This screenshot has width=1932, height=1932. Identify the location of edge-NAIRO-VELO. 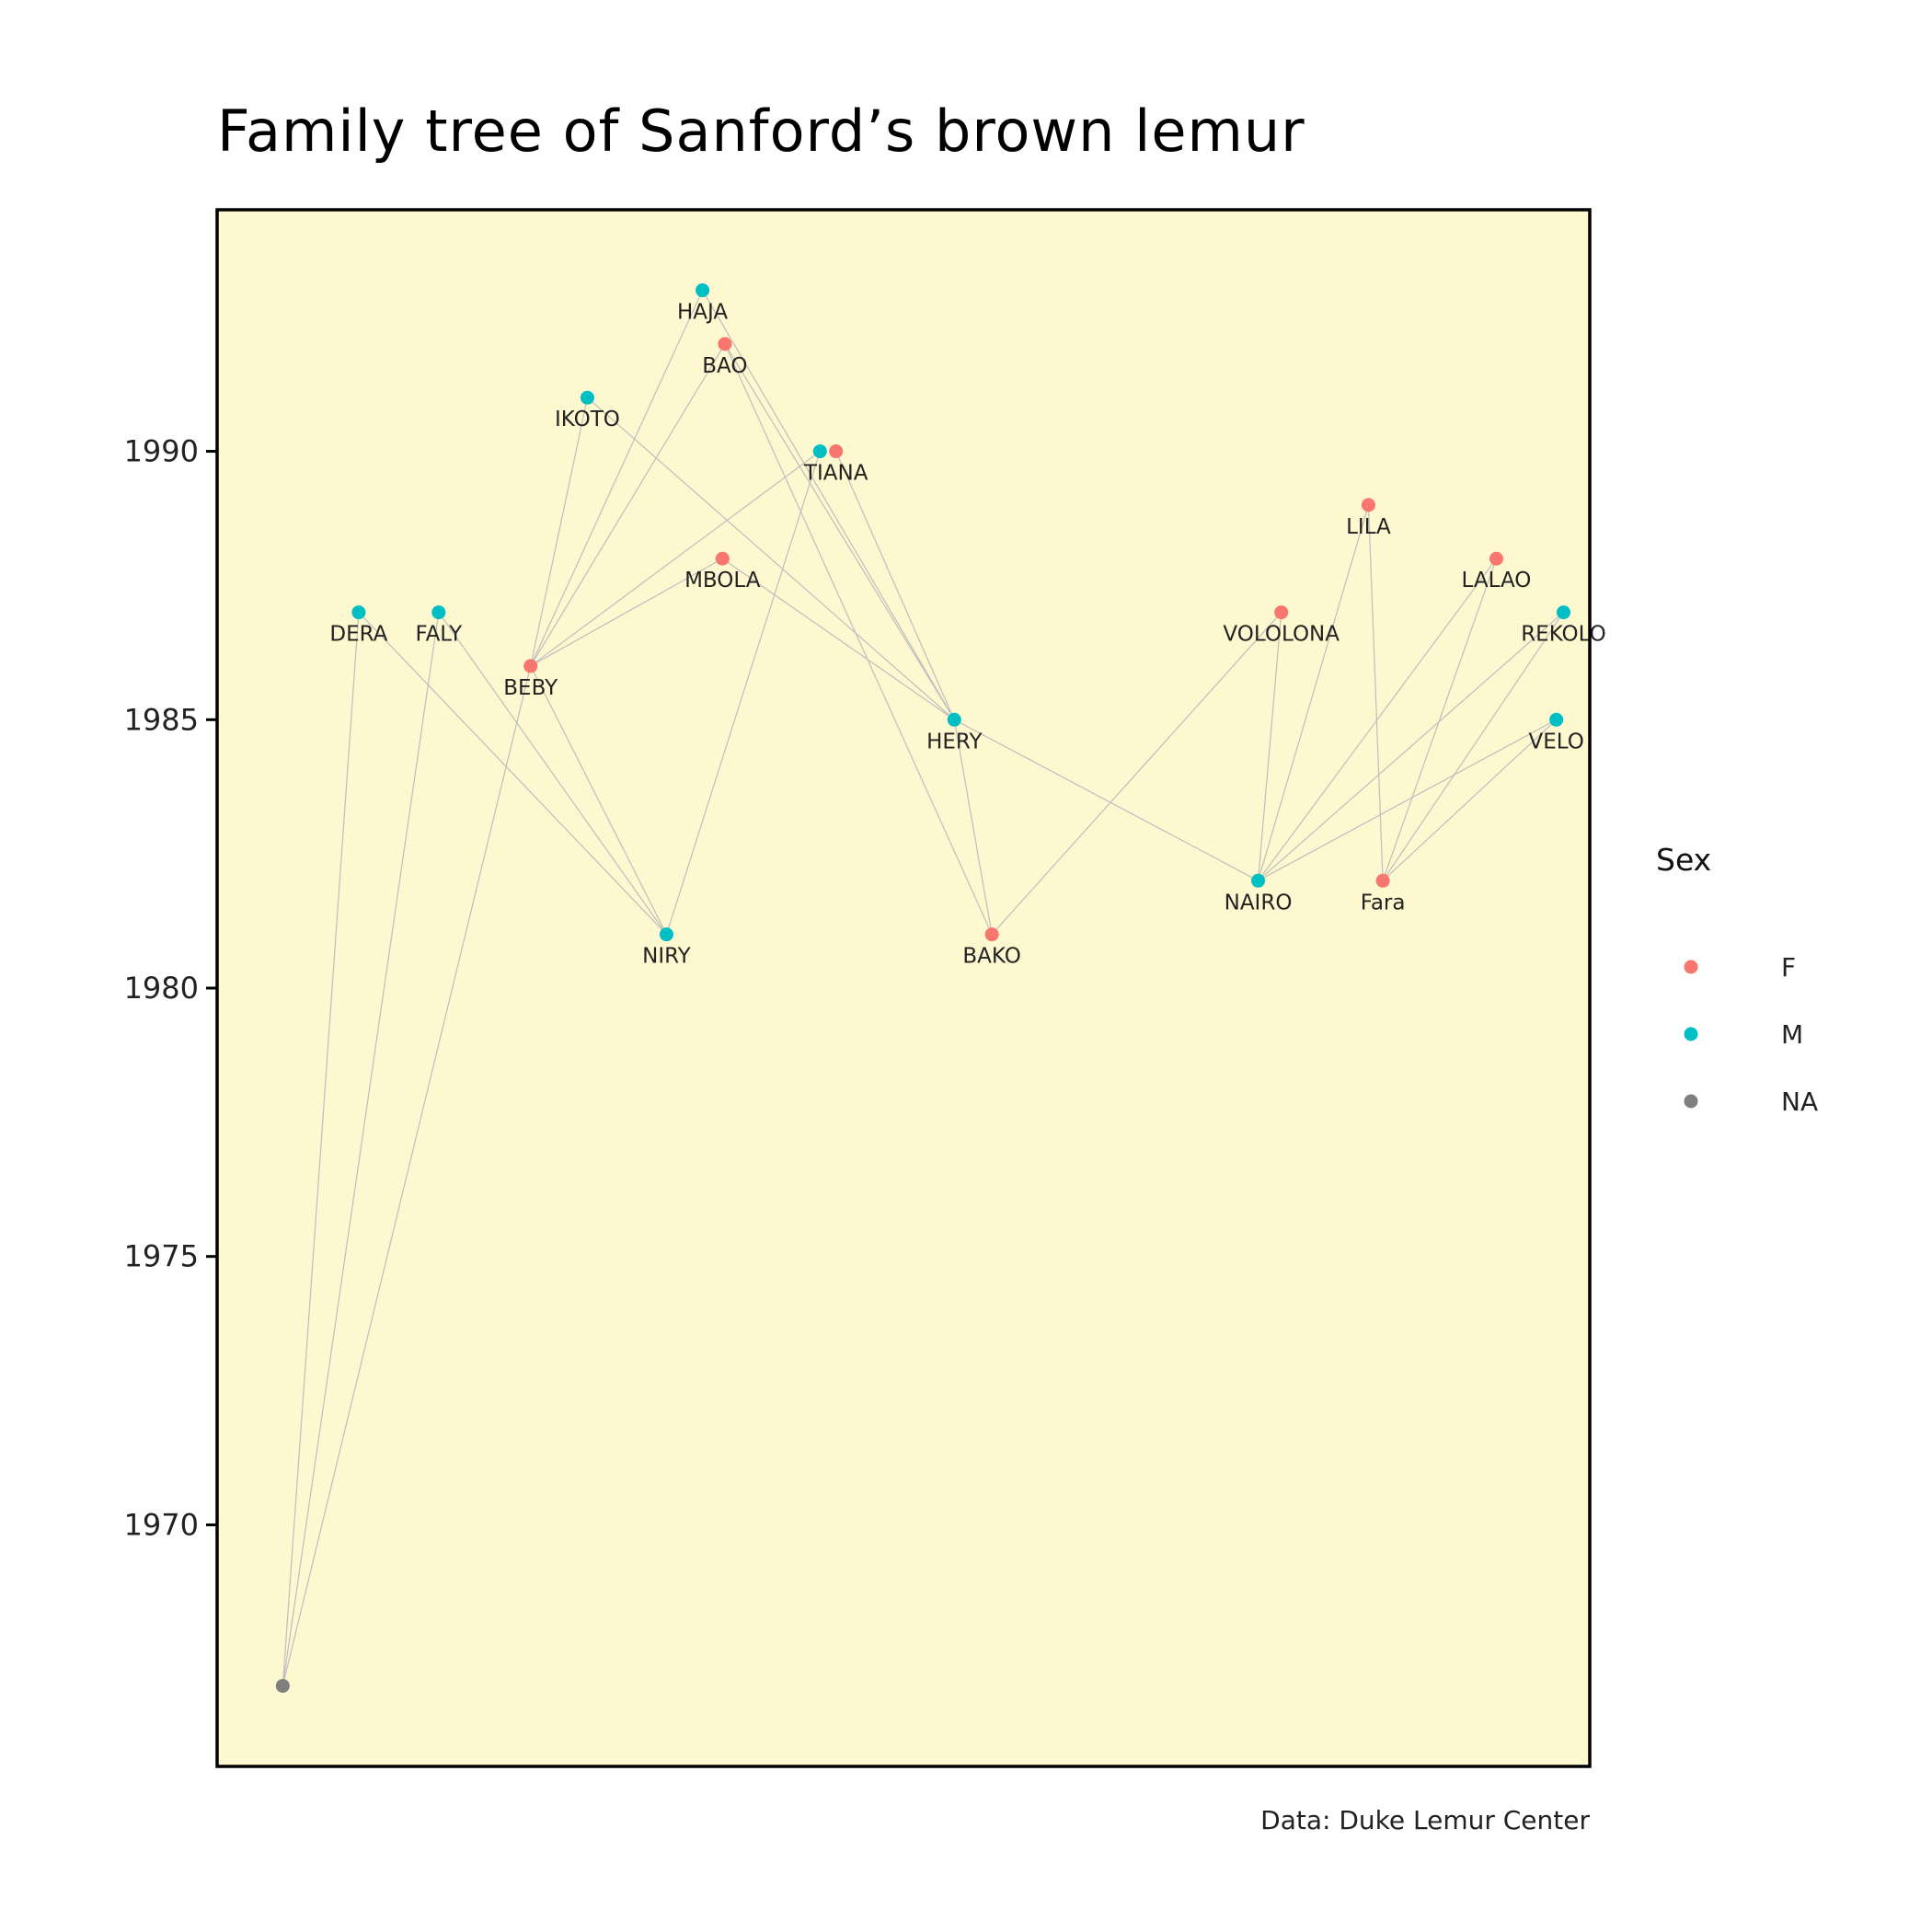
(1407, 800).